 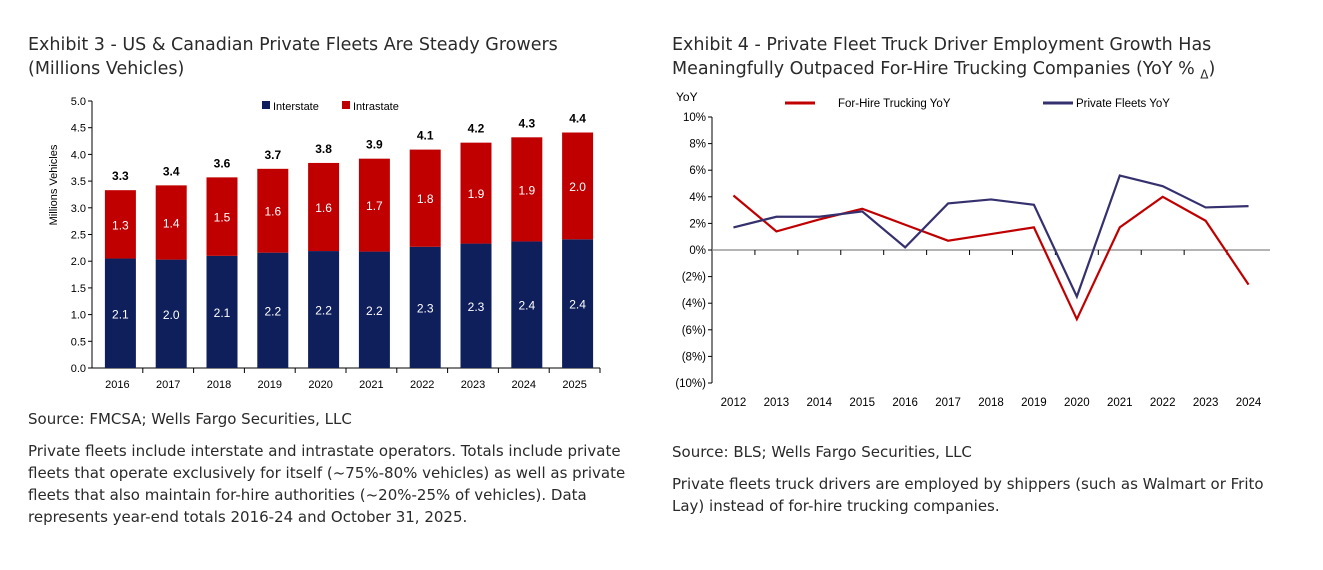 I want to click on delta-symbol: Δ, so click(x=1204, y=74).